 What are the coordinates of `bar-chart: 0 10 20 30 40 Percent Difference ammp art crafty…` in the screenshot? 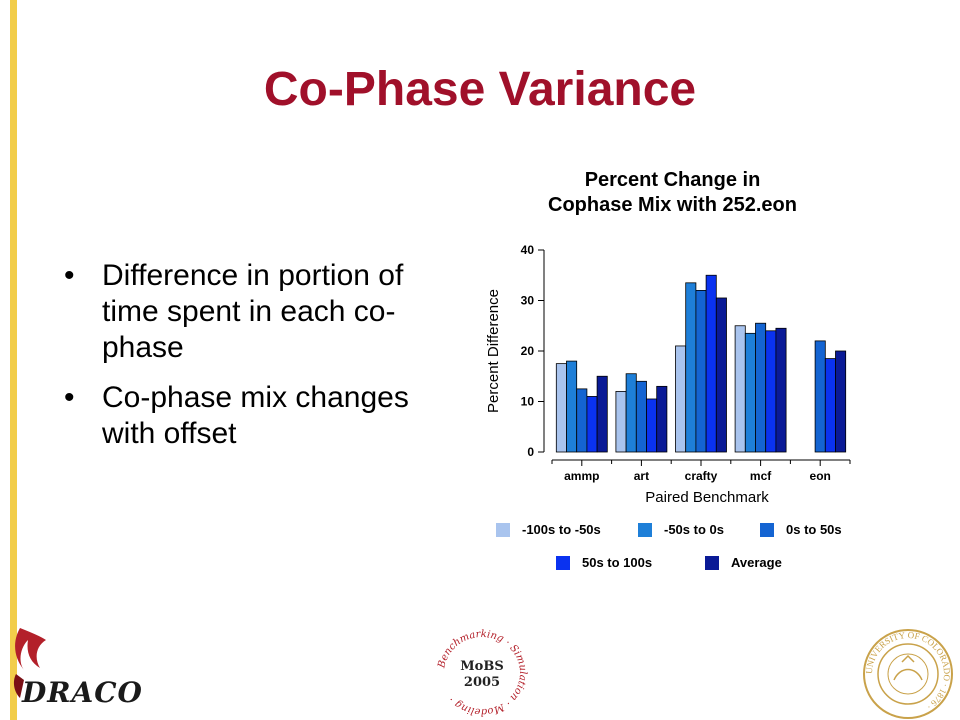 It's located at (668, 374).